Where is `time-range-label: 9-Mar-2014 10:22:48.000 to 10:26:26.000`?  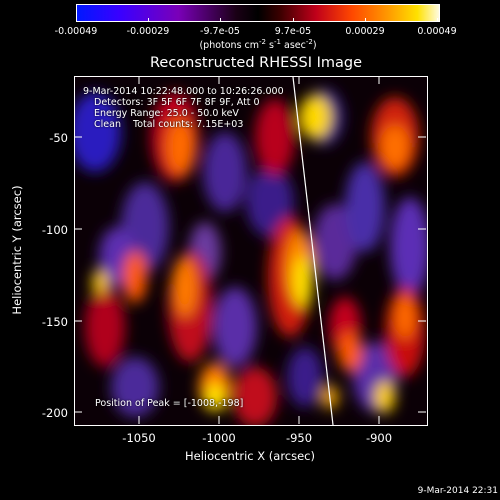 time-range-label: 9-Mar-2014 10:22:48.000 to 10:26:26.000 is located at coordinates (183, 91).